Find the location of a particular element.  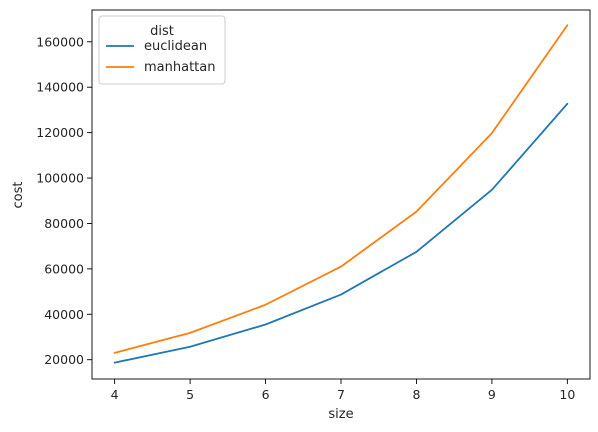

x-tick-label: 5 is located at coordinates (190, 394).